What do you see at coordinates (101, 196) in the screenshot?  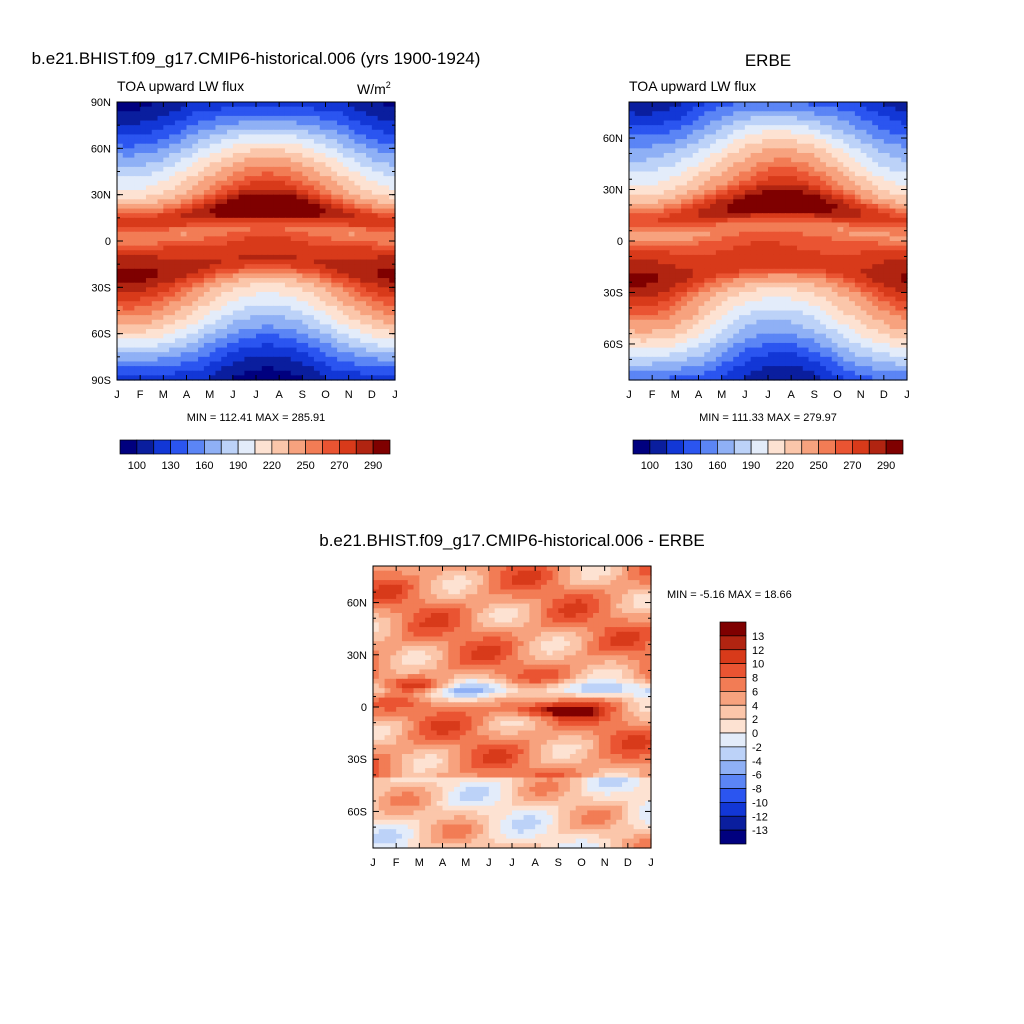 I see `y-tick-label: 30N` at bounding box center [101, 196].